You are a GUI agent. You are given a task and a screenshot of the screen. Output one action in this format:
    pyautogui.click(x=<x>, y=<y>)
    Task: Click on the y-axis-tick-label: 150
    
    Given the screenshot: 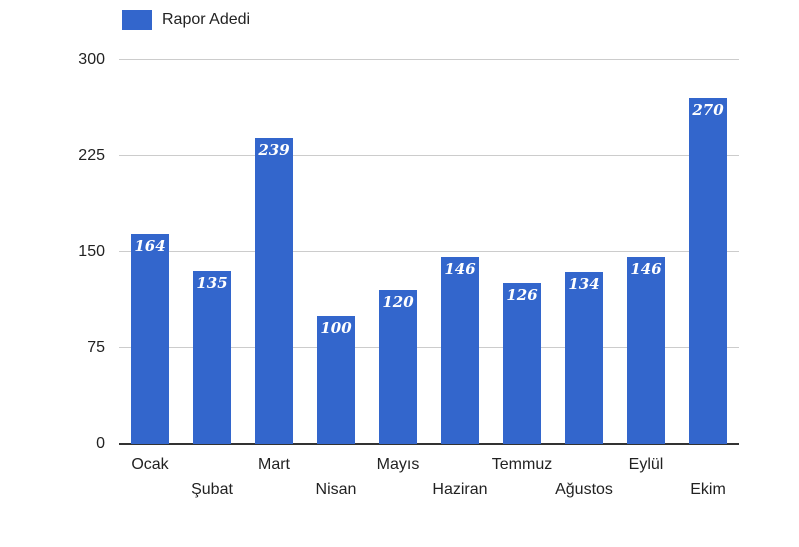 What is the action you would take?
    pyautogui.click(x=91, y=251)
    